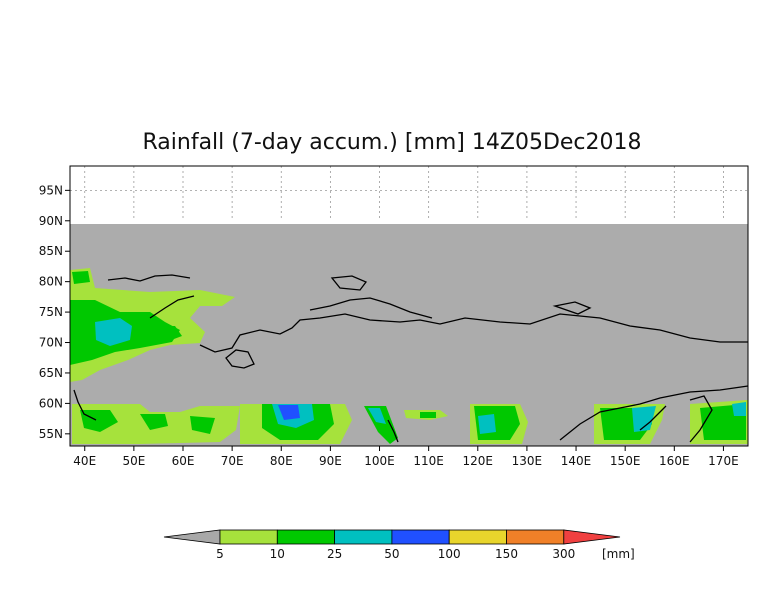  I want to click on lat-tick-label: 95N, so click(51, 190).